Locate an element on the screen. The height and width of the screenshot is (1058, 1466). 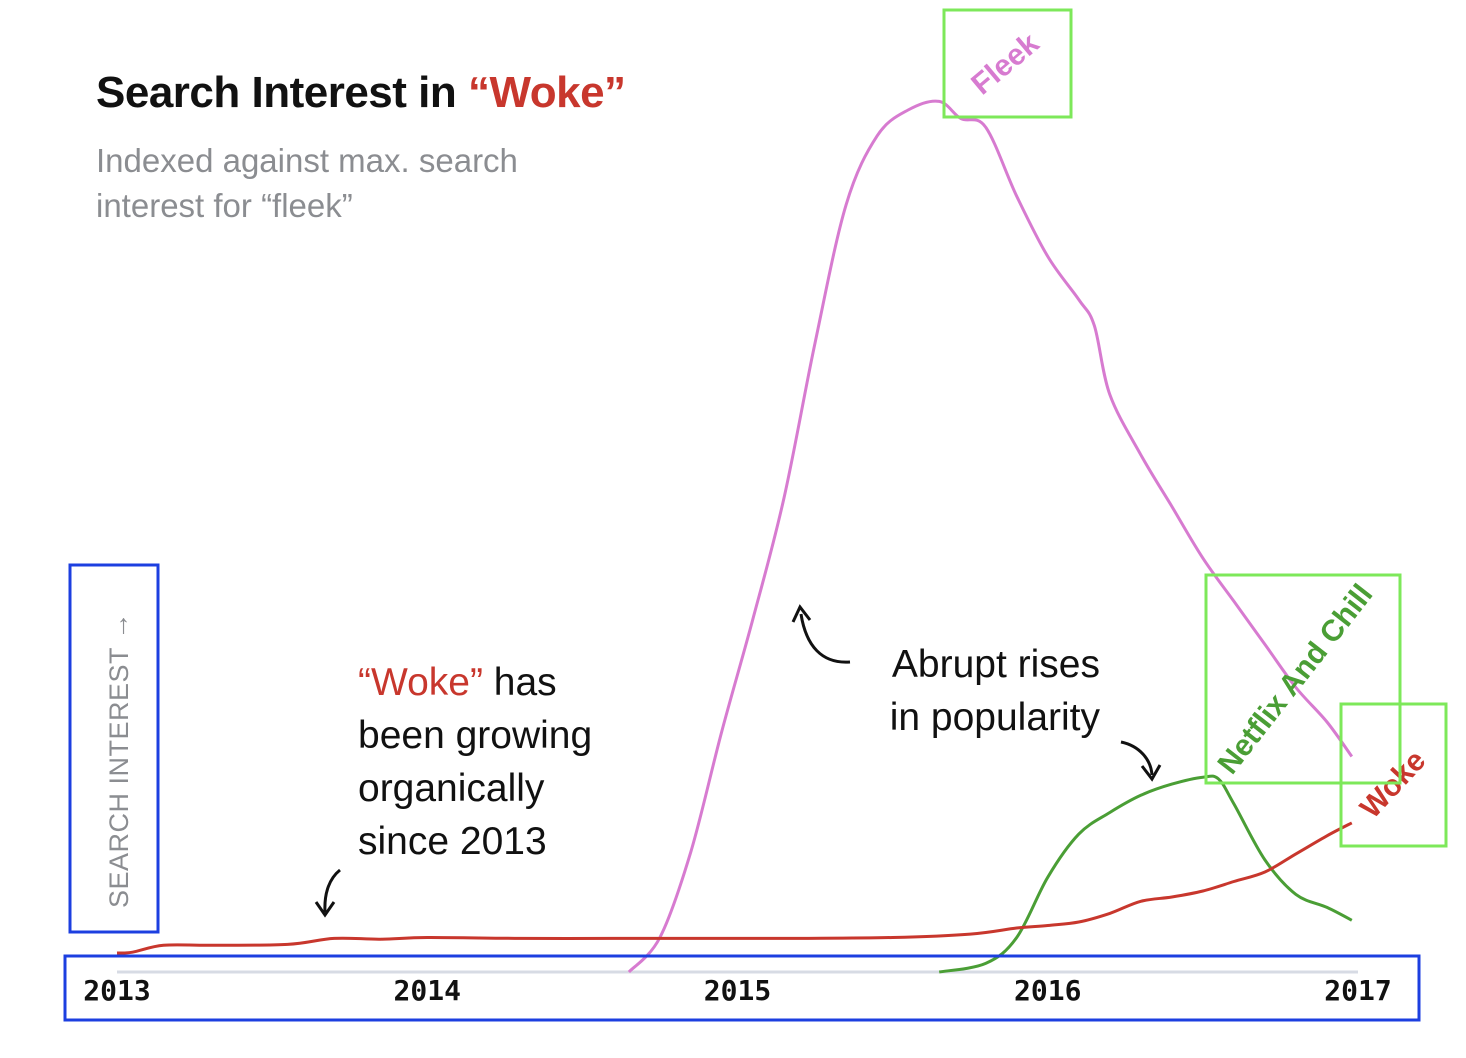
abrupt-annotation: Abrupt rises in popularity is located at coordinates (984, 691).